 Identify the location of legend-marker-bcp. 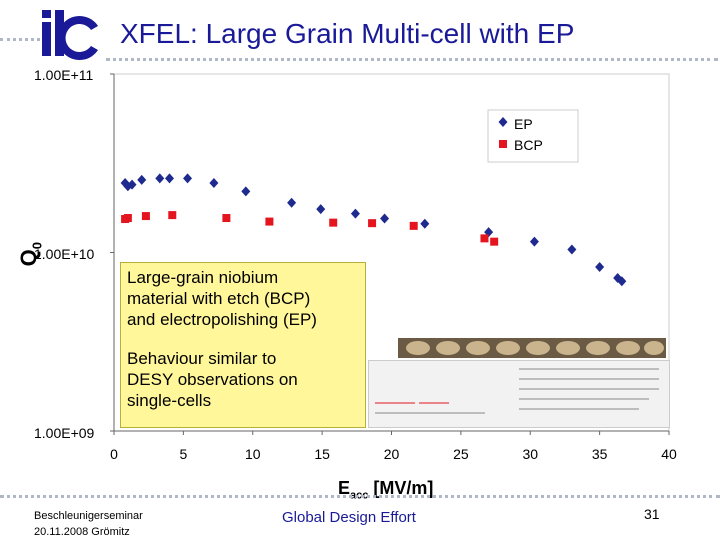
(503, 144).